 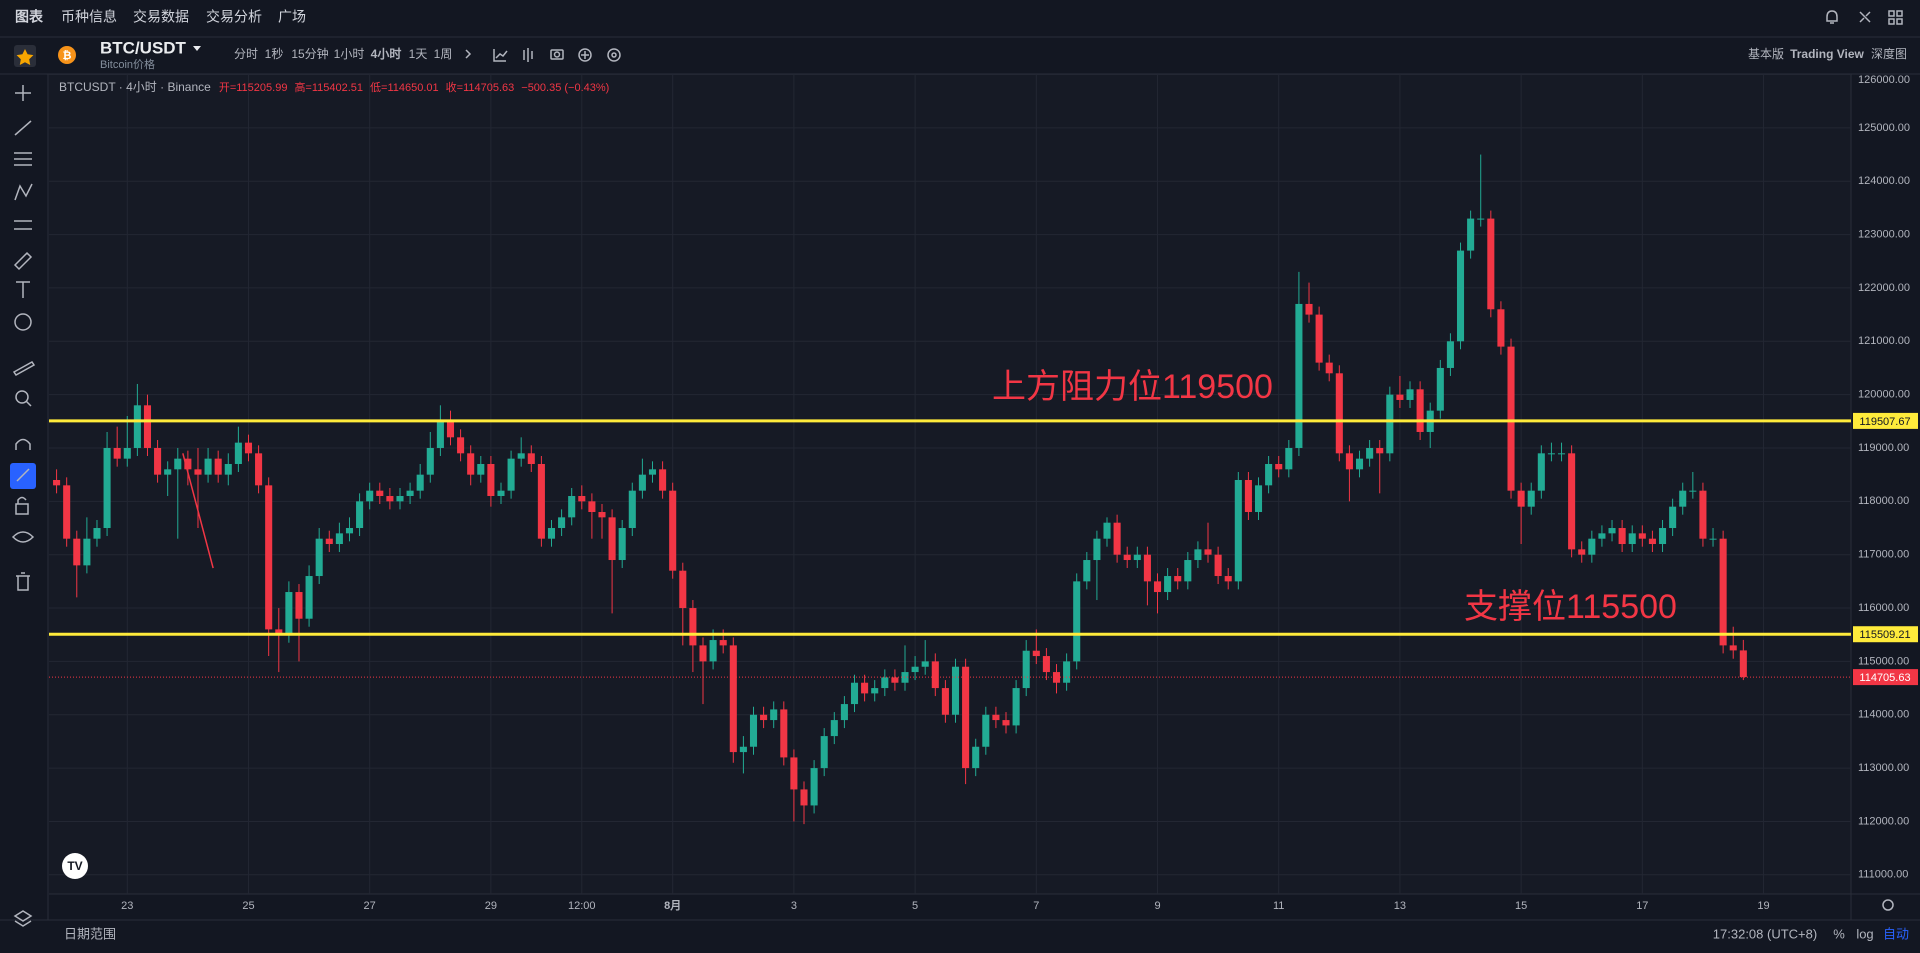 What do you see at coordinates (543, 55) in the screenshot?
I see `chart-tools` at bounding box center [543, 55].